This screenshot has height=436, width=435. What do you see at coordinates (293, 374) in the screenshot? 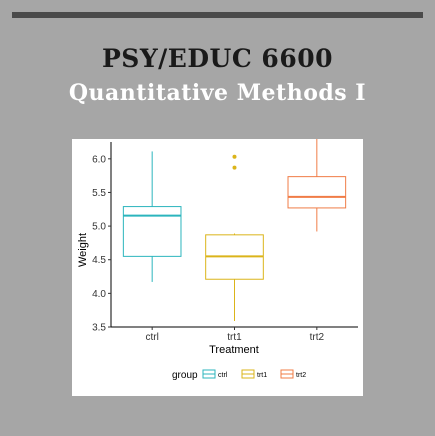
I see `legend-item-trt2: trt2` at bounding box center [293, 374].